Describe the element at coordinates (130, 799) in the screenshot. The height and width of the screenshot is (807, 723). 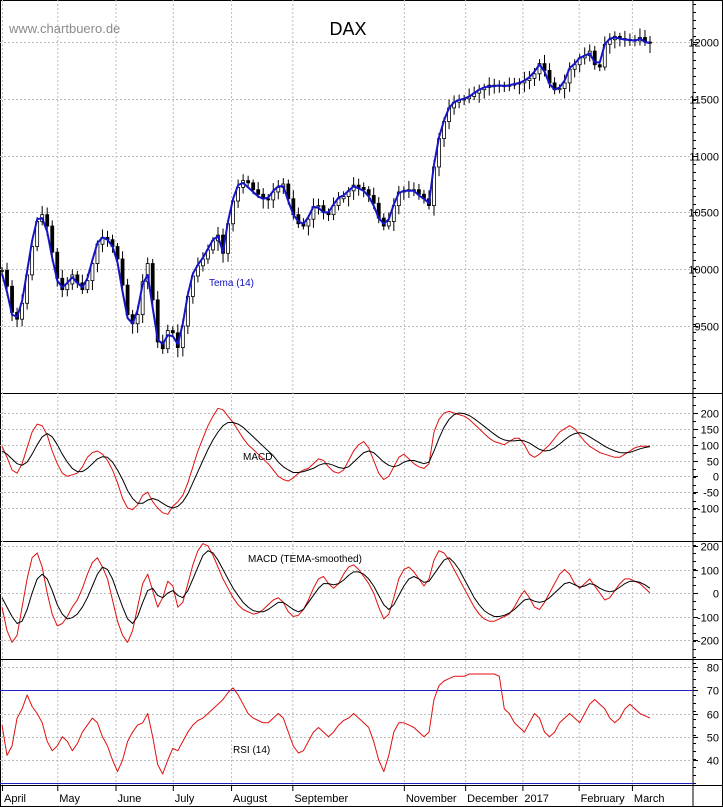
I see `month-label: June` at that location.